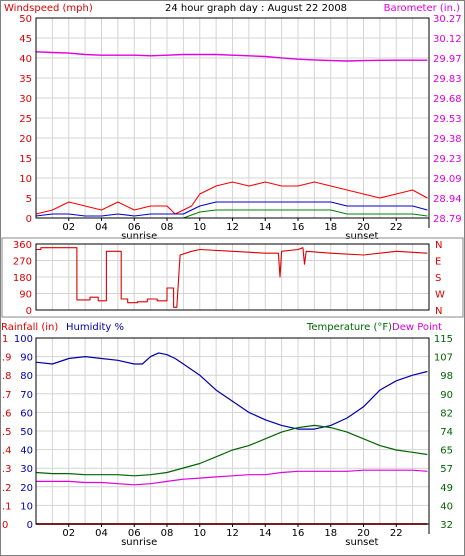 The image size is (465, 556). I want to click on rainfall-tick-label: .9, so click(7, 358).